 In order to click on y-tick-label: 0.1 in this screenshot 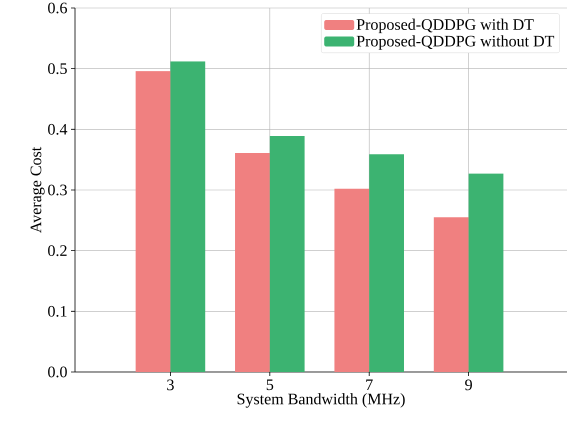, I will do `click(57, 311)`.